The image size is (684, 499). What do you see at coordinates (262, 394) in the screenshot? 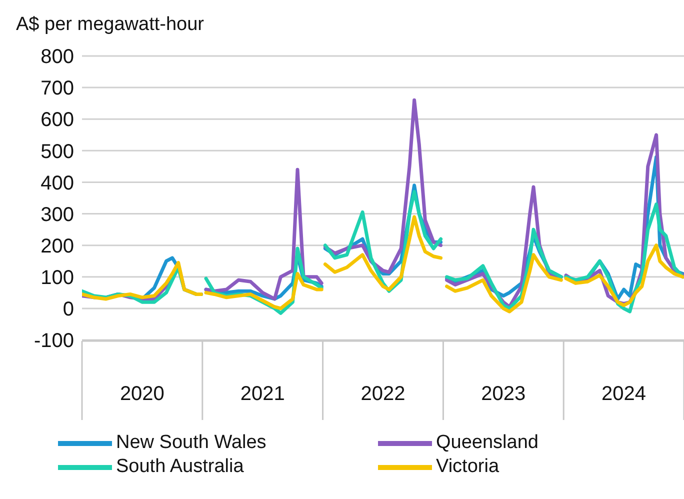
I see `x-tick-label: 2021` at bounding box center [262, 394].